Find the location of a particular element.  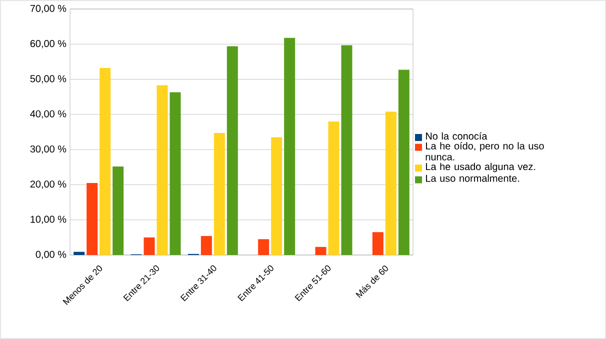

legend-label: La he usado alguna vez. is located at coordinates (481, 167).